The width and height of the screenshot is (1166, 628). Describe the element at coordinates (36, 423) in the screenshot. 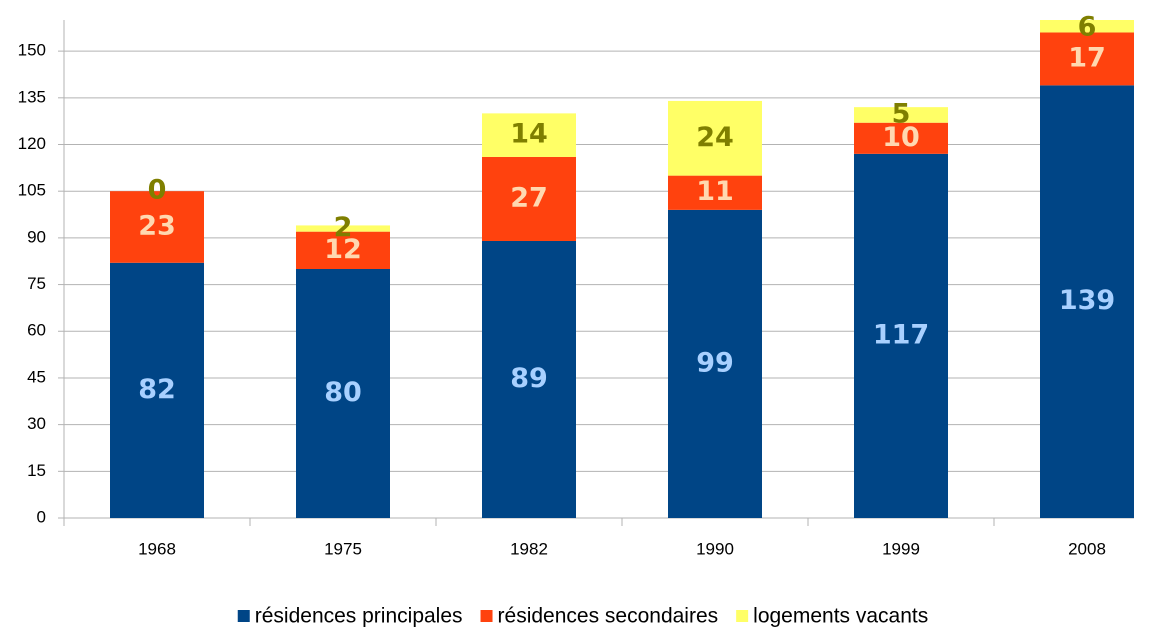

I see `y-tick-label: 30` at that location.